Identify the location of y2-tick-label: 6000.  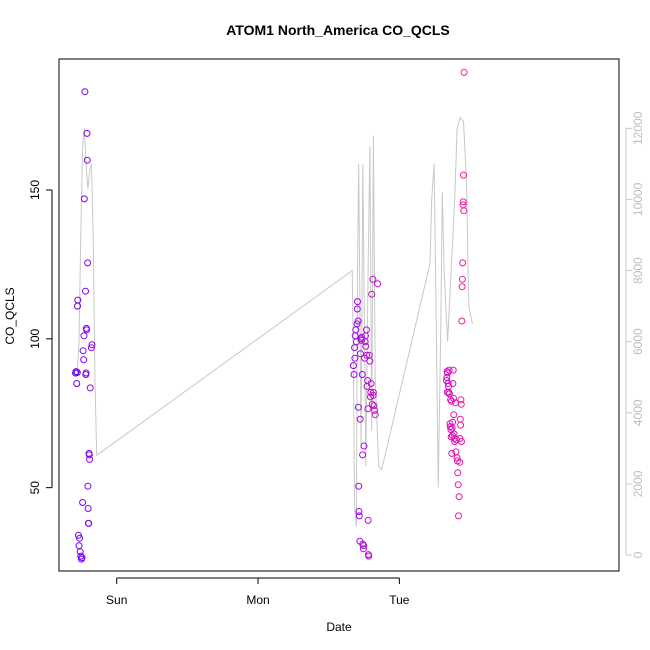
(638, 341).